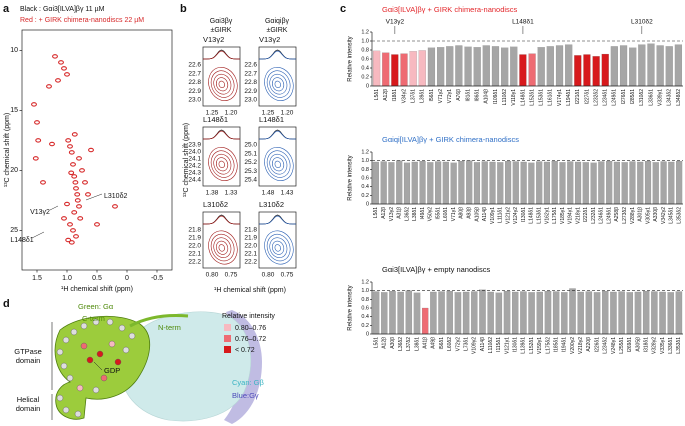 Image resolution: width=685 pixels, height=426 pixels. Describe the element at coordinates (642, 97) in the screenshot. I see `x-tick-label: L310δ2` at that location.